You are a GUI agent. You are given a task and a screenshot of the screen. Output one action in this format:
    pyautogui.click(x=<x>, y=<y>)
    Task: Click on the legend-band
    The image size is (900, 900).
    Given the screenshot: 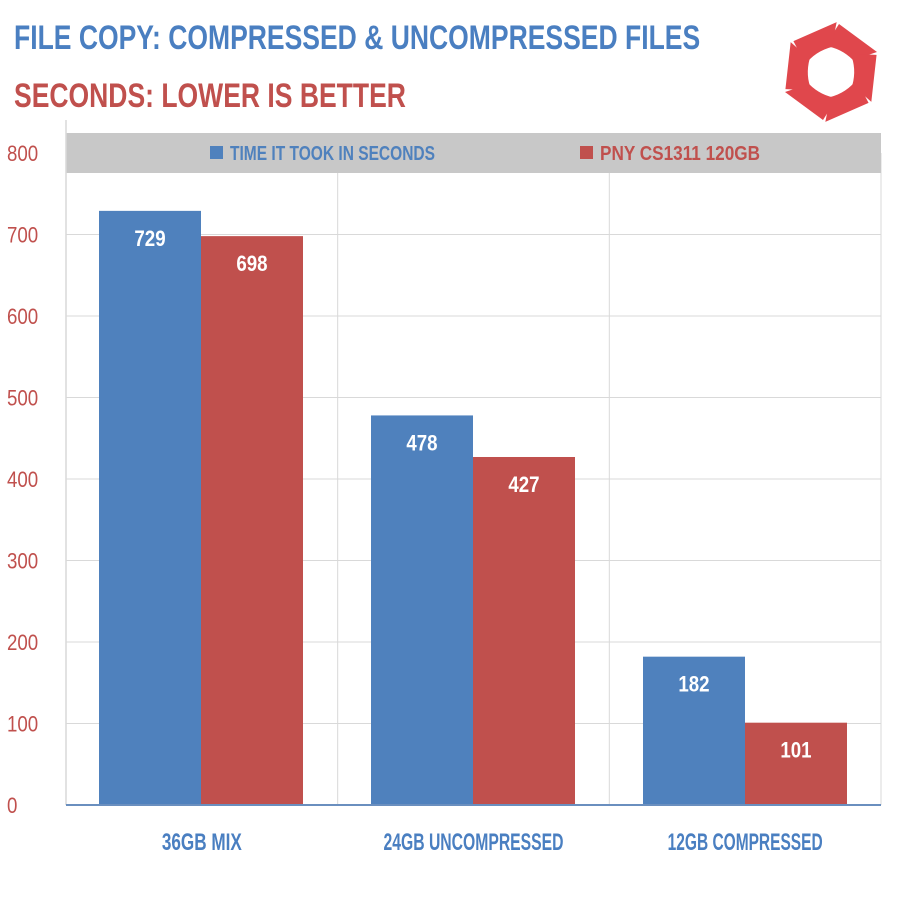 What is the action you would take?
    pyautogui.click(x=473, y=153)
    